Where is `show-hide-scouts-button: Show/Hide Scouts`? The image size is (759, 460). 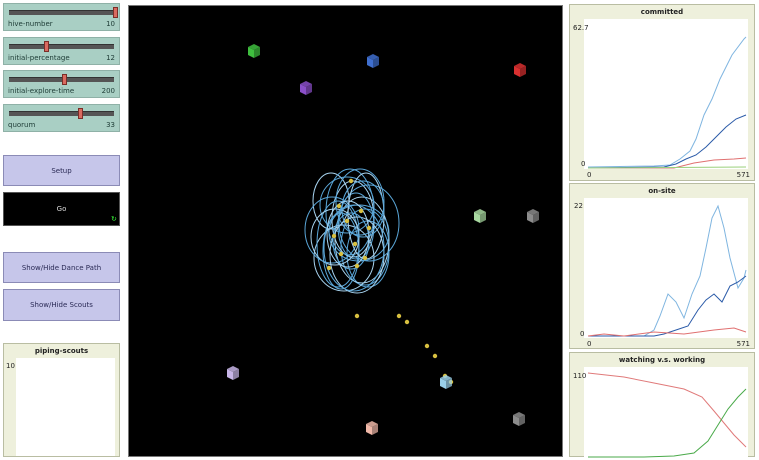
show-hide-scouts-button: Show/Hide Scouts is located at coordinates (61, 305).